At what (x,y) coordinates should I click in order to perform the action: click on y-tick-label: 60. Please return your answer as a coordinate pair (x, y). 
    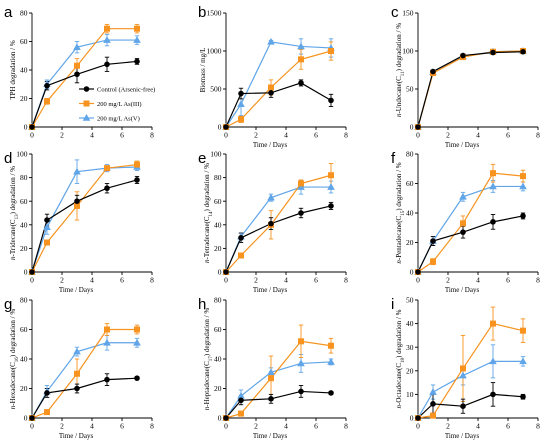
    Looking at the image, I should click on (218, 201).